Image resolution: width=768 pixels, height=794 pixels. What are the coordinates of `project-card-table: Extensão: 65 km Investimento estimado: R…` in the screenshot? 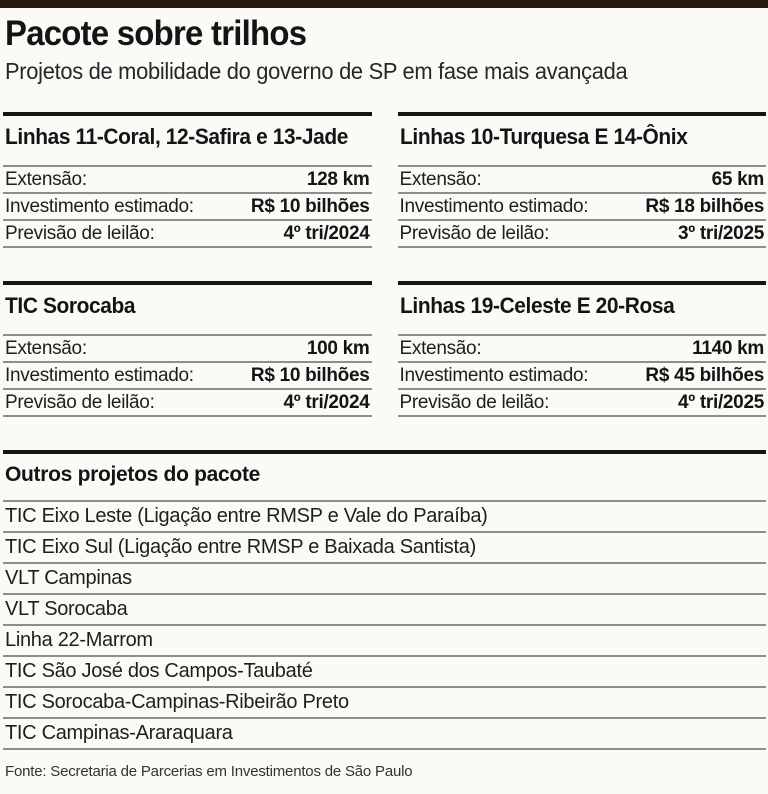 It's located at (581, 207).